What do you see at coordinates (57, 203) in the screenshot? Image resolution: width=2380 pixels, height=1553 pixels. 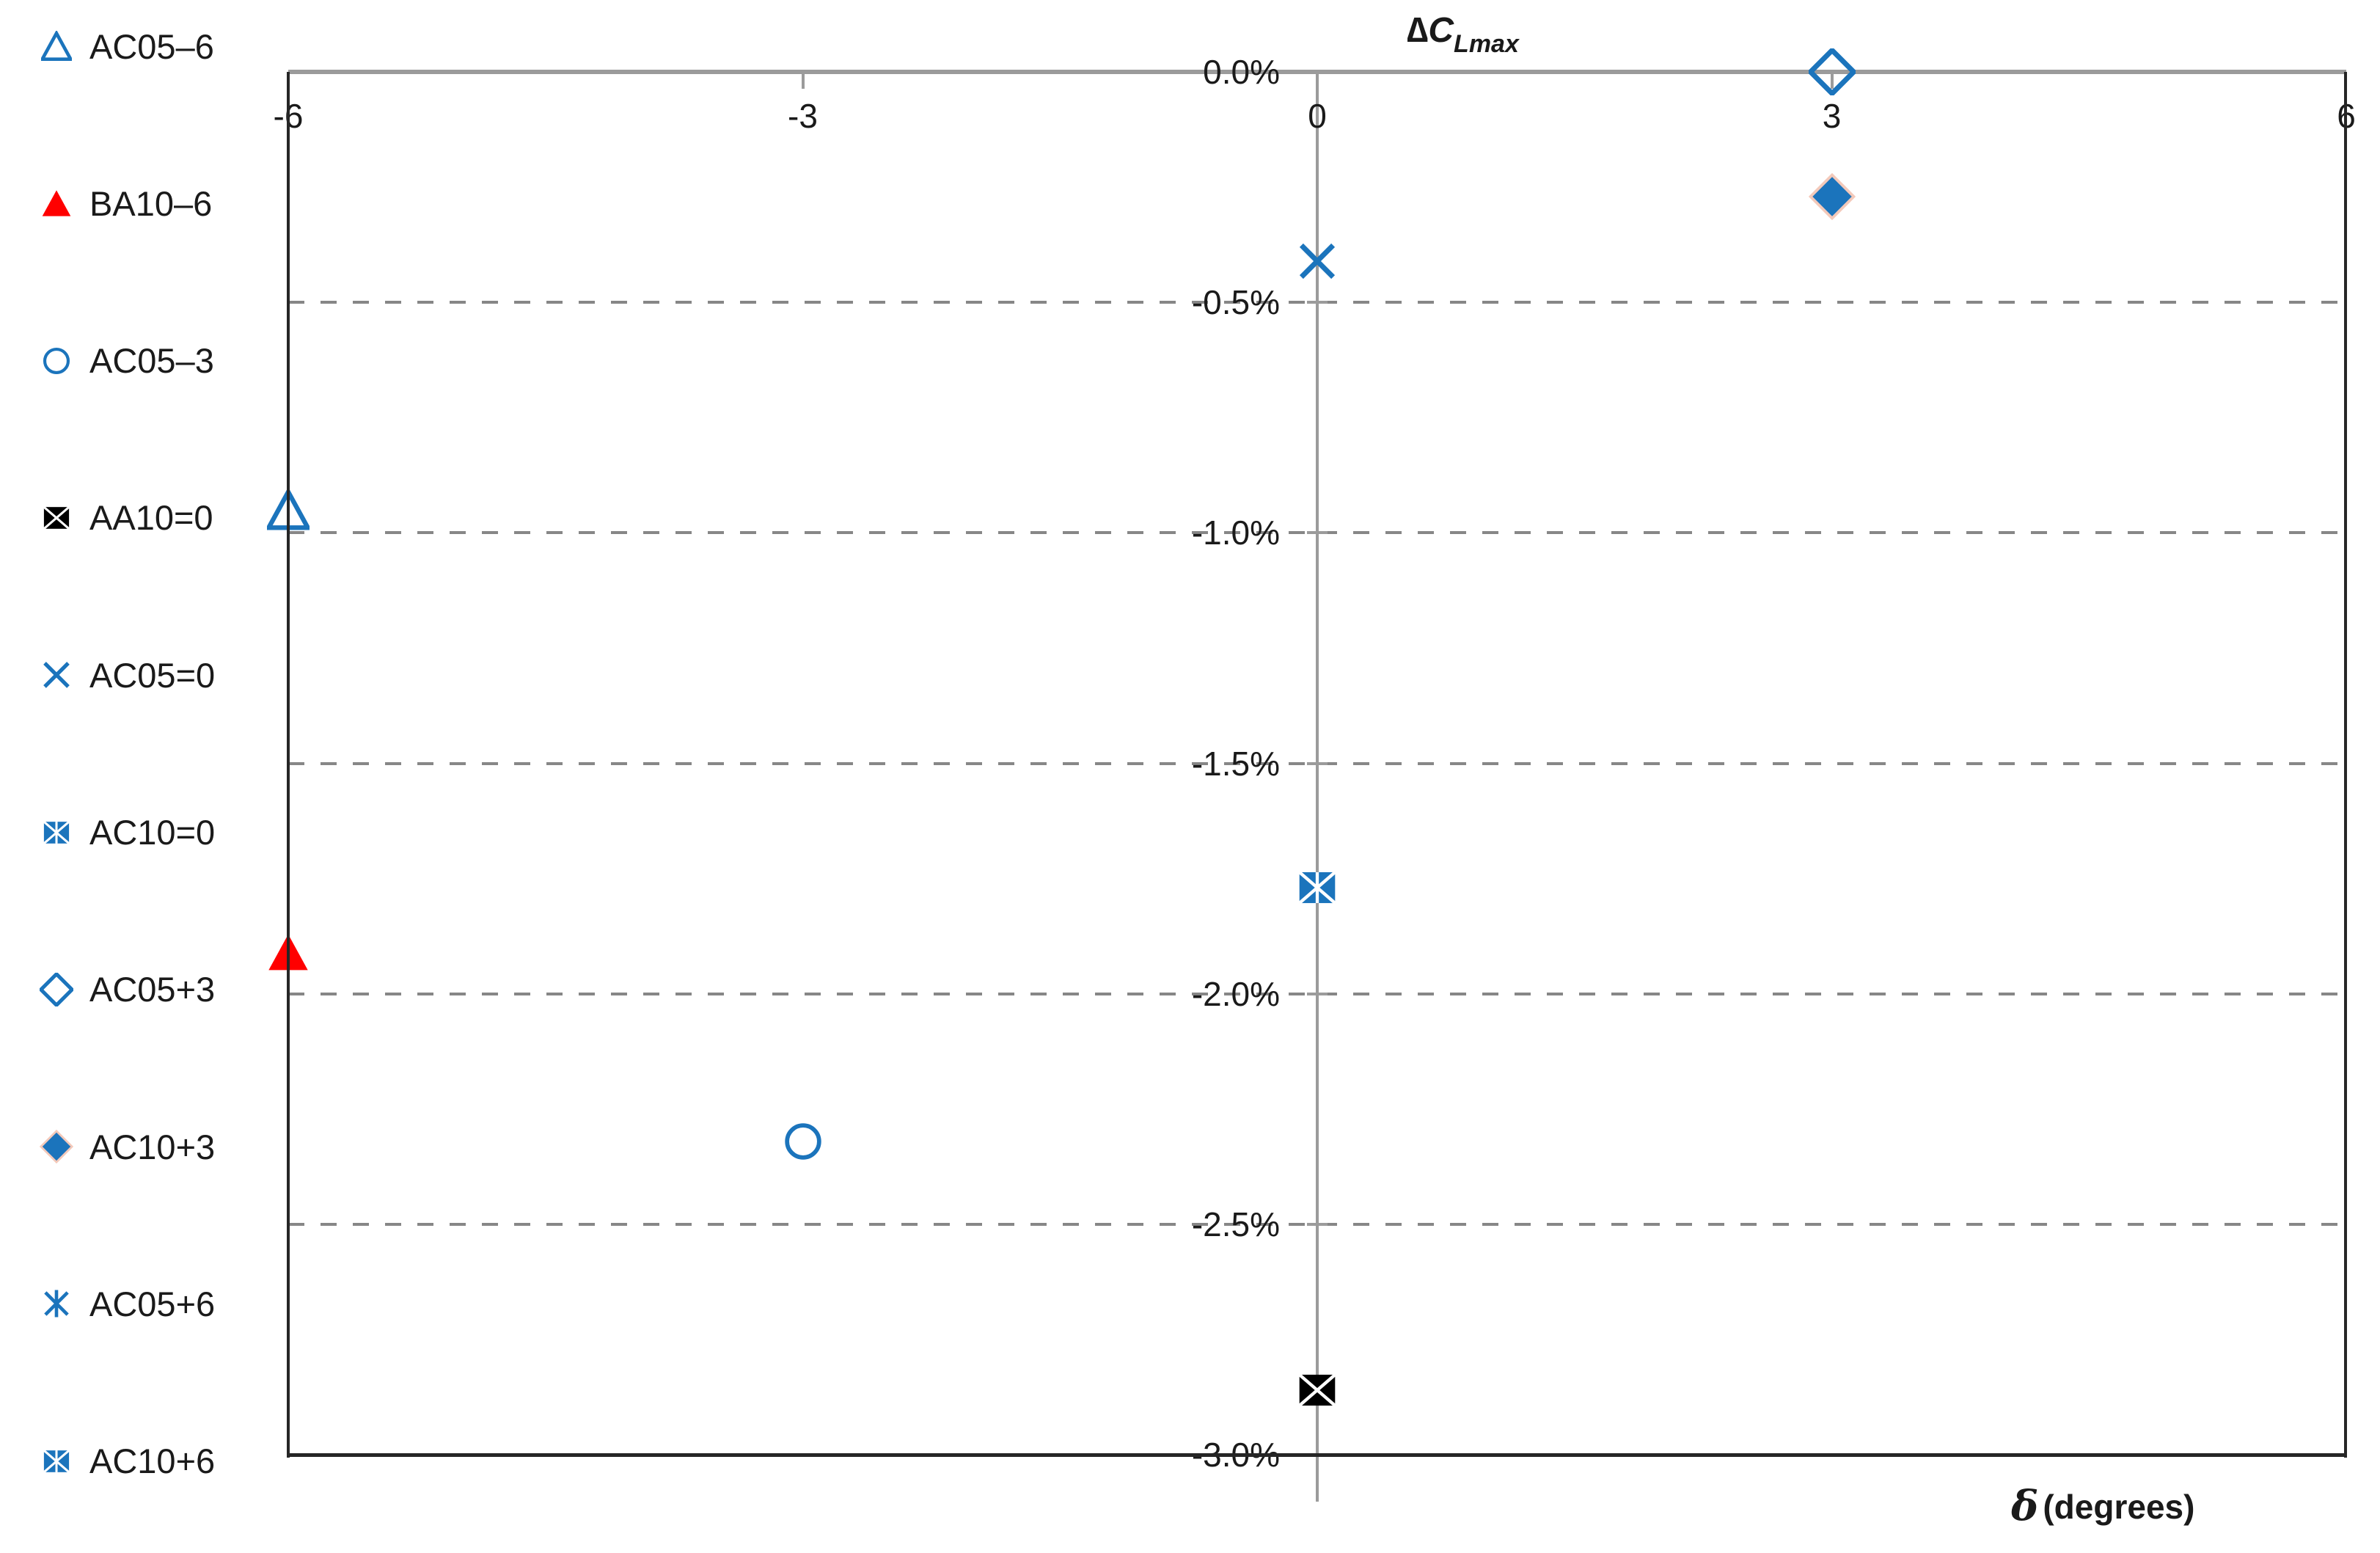 I see `triangle-filled-icon` at bounding box center [57, 203].